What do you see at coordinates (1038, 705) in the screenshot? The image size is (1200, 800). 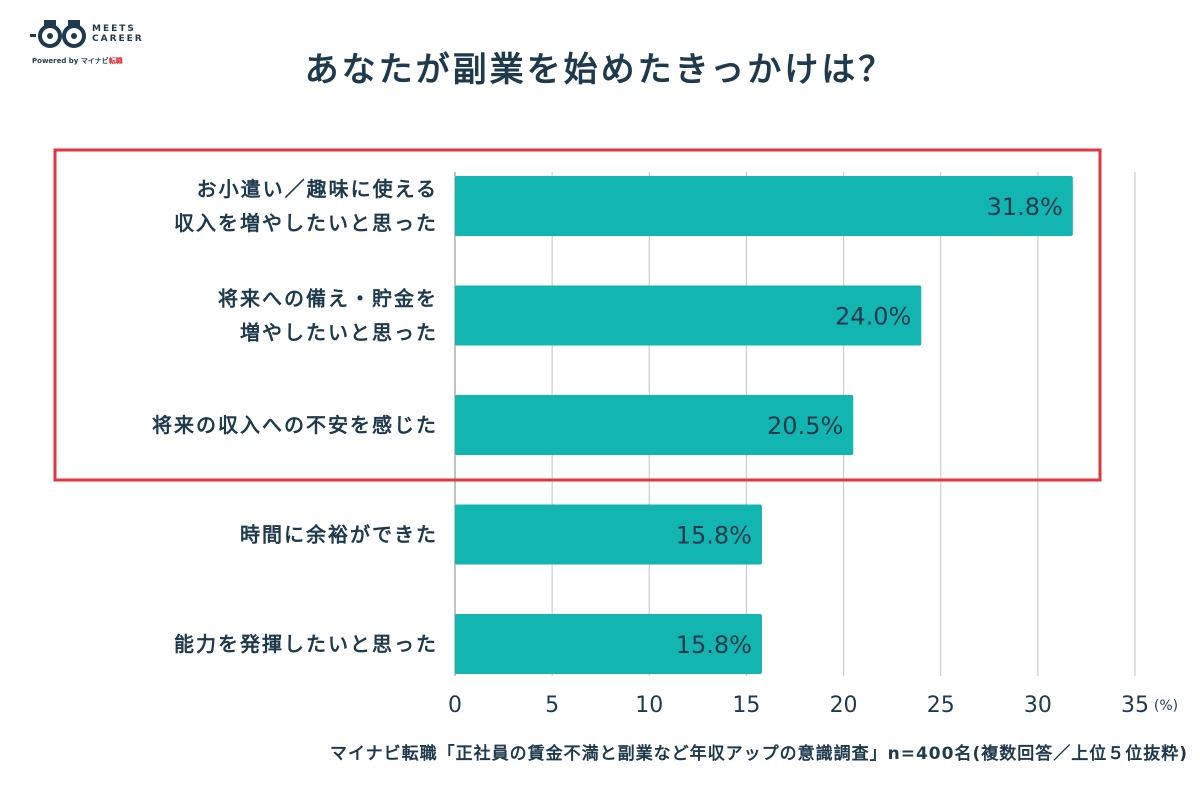 I see `x-tick-label: 30` at bounding box center [1038, 705].